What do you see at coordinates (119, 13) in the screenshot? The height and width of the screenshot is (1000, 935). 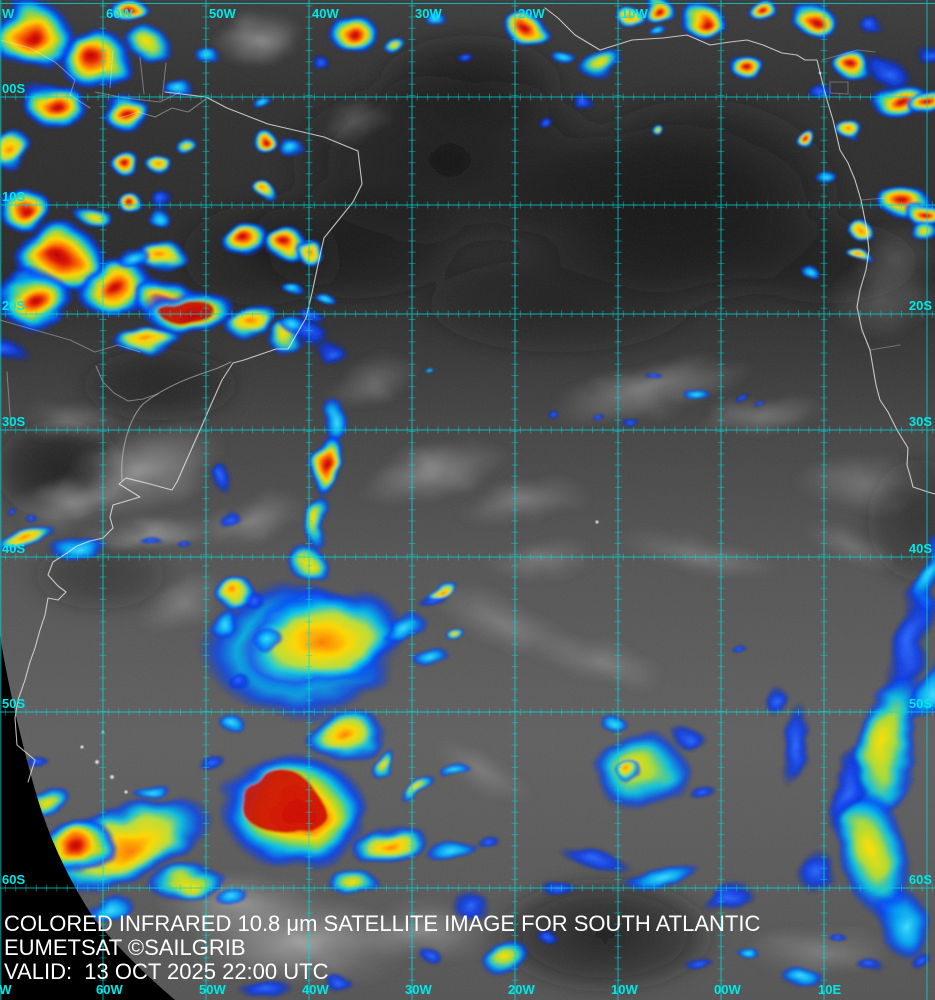 I see `lon-label-top: 60W` at bounding box center [119, 13].